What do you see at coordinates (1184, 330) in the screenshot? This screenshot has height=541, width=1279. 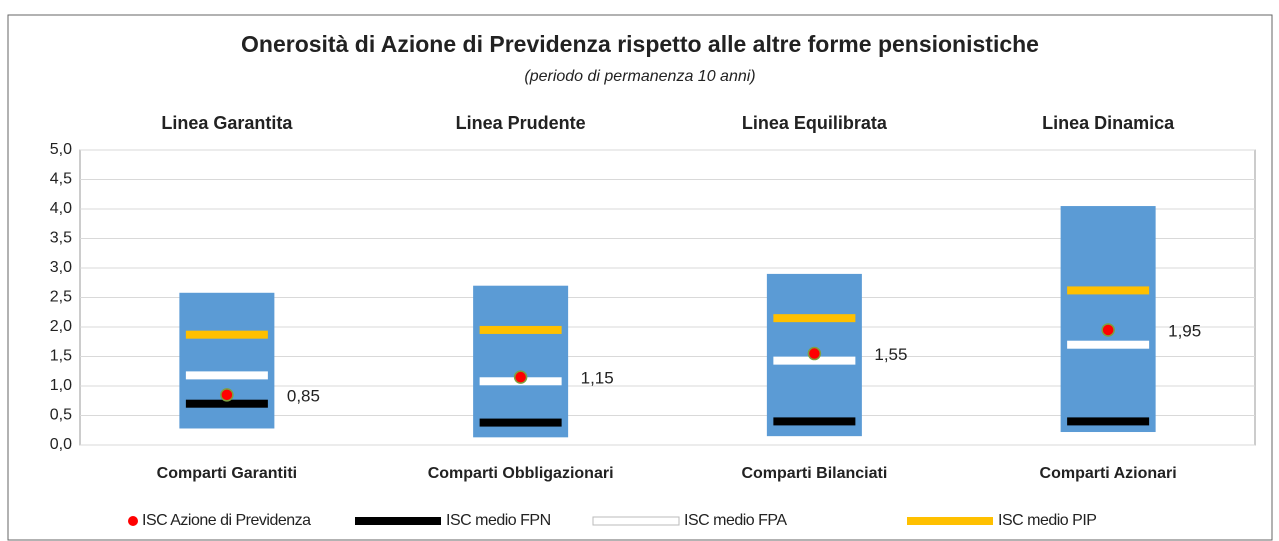 I see `value-label: 1,95` at bounding box center [1184, 330].